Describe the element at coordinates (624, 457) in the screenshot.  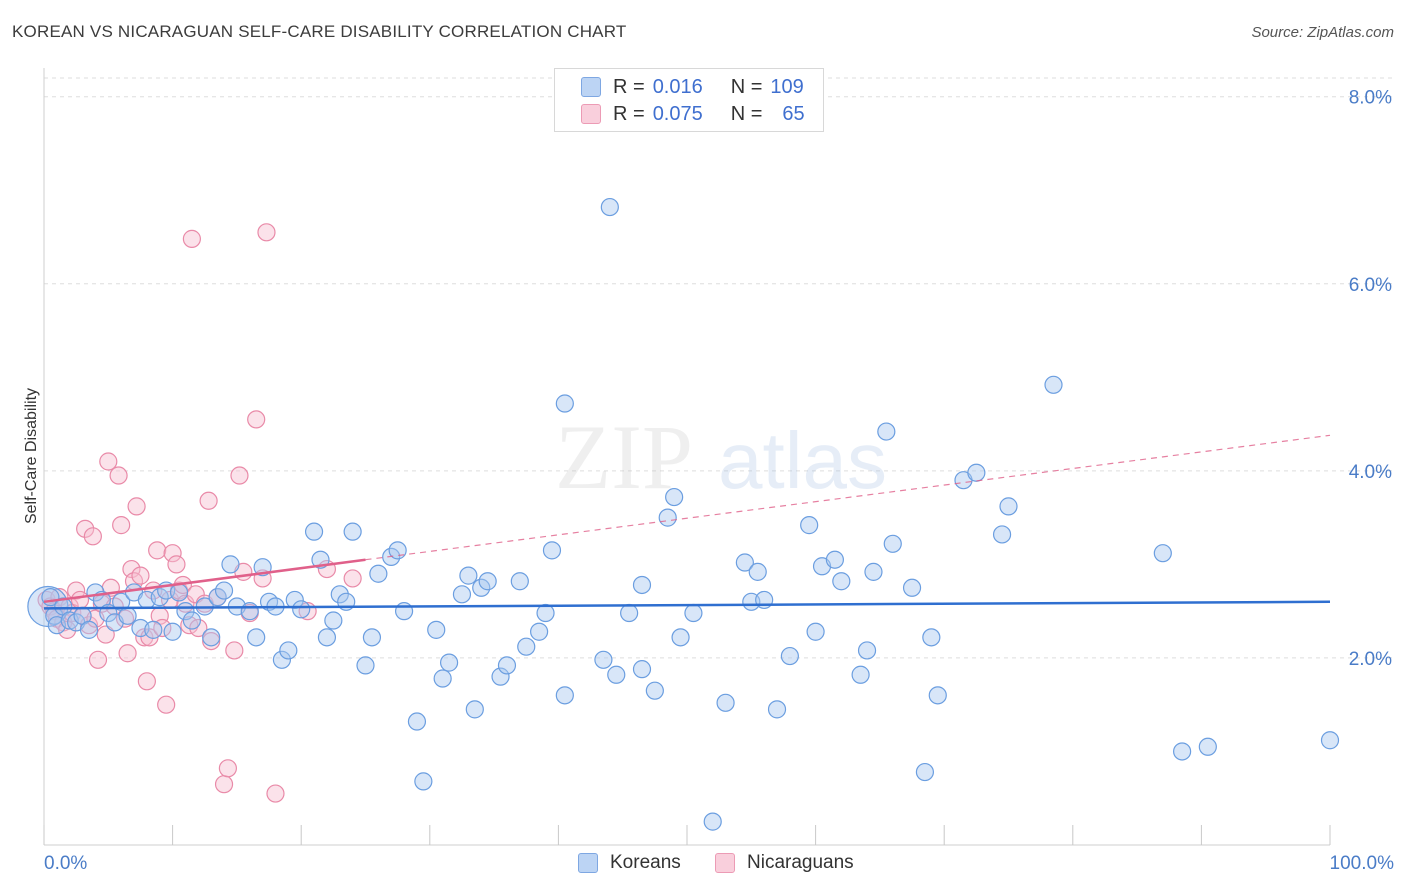
I see `watermark-zip: ZIP` at that location.